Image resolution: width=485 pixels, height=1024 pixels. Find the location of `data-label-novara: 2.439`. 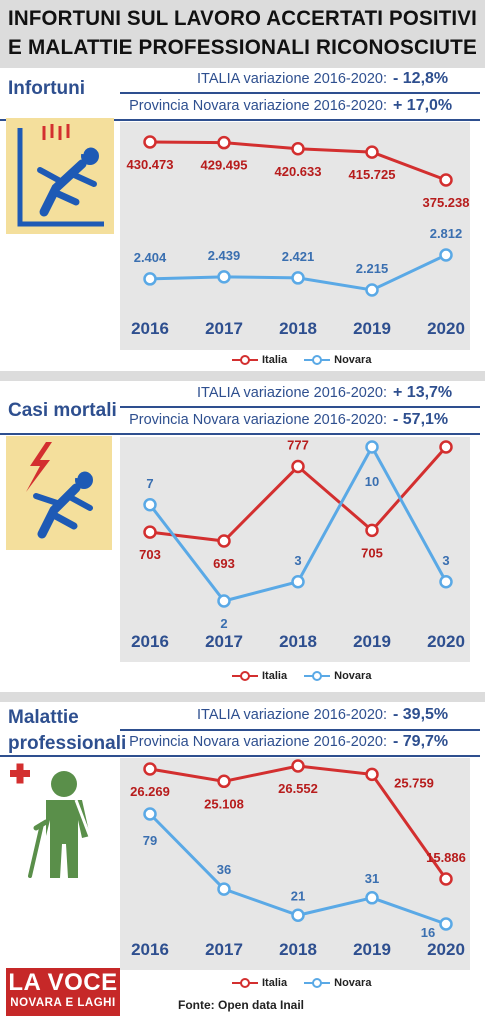

data-label-novara: 2.439 is located at coordinates (224, 255).